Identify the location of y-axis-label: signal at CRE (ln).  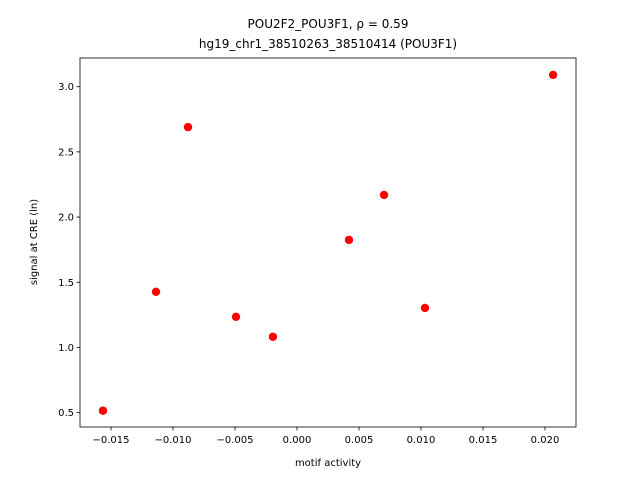
(34, 242).